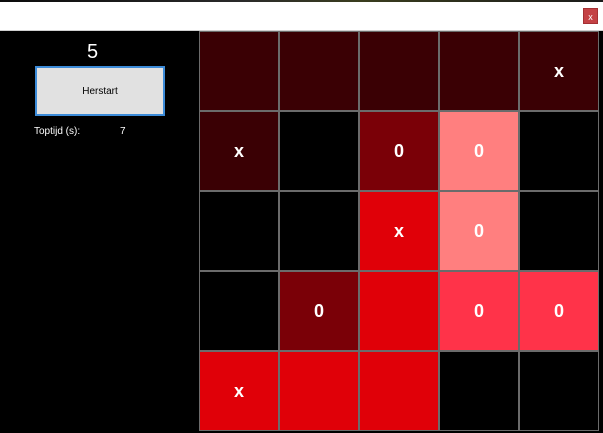 Image resolution: width=603 pixels, height=433 pixels. I want to click on title-bar-strip, so click(301, 1).